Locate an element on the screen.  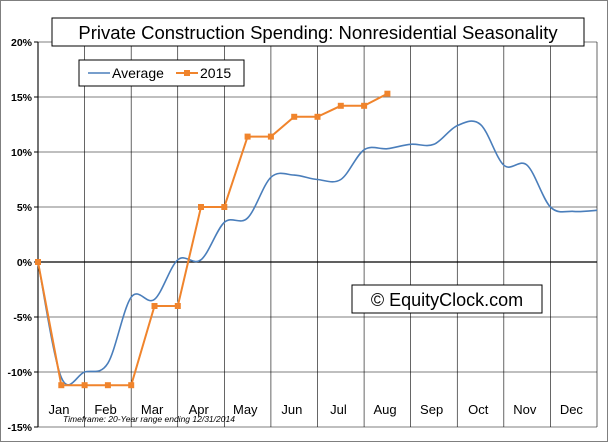
x-axis-tick-labels: Jan Feb Mar Apr May Jun Jul Aug Sep Oct Nov Dec is located at coordinates (315, 409).